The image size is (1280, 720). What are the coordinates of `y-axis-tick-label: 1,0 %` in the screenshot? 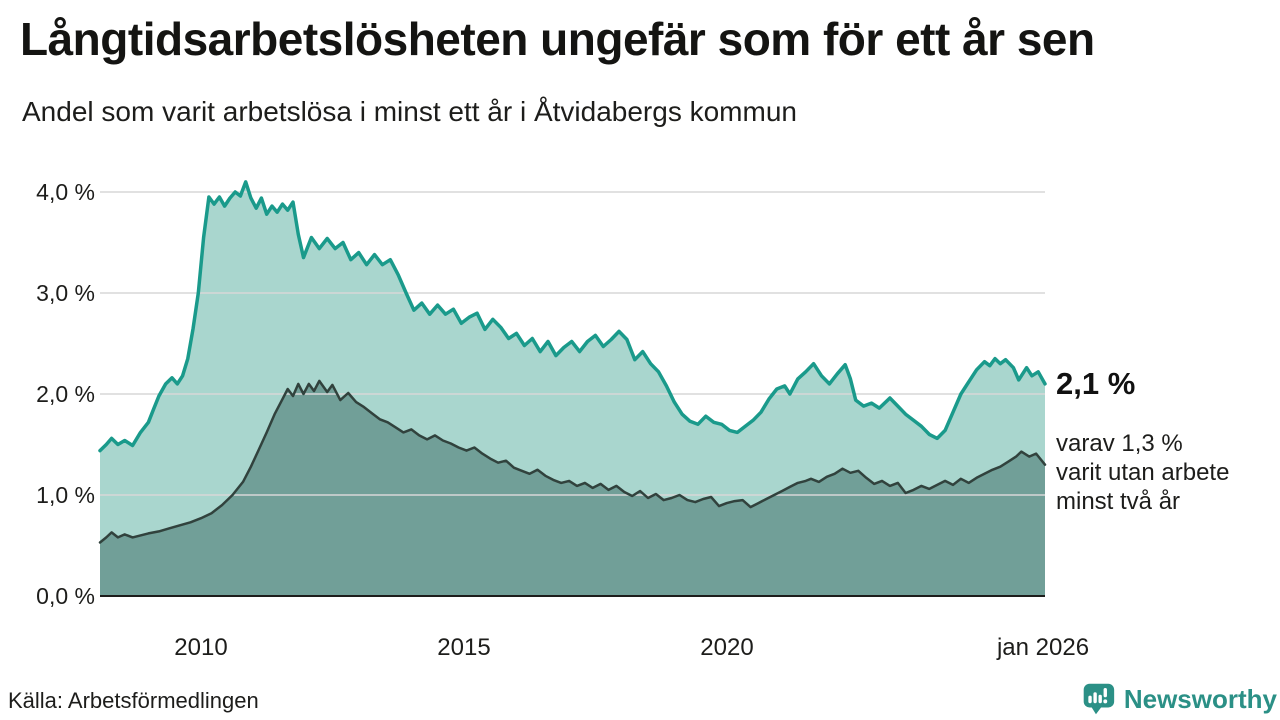 It's located at (65, 495).